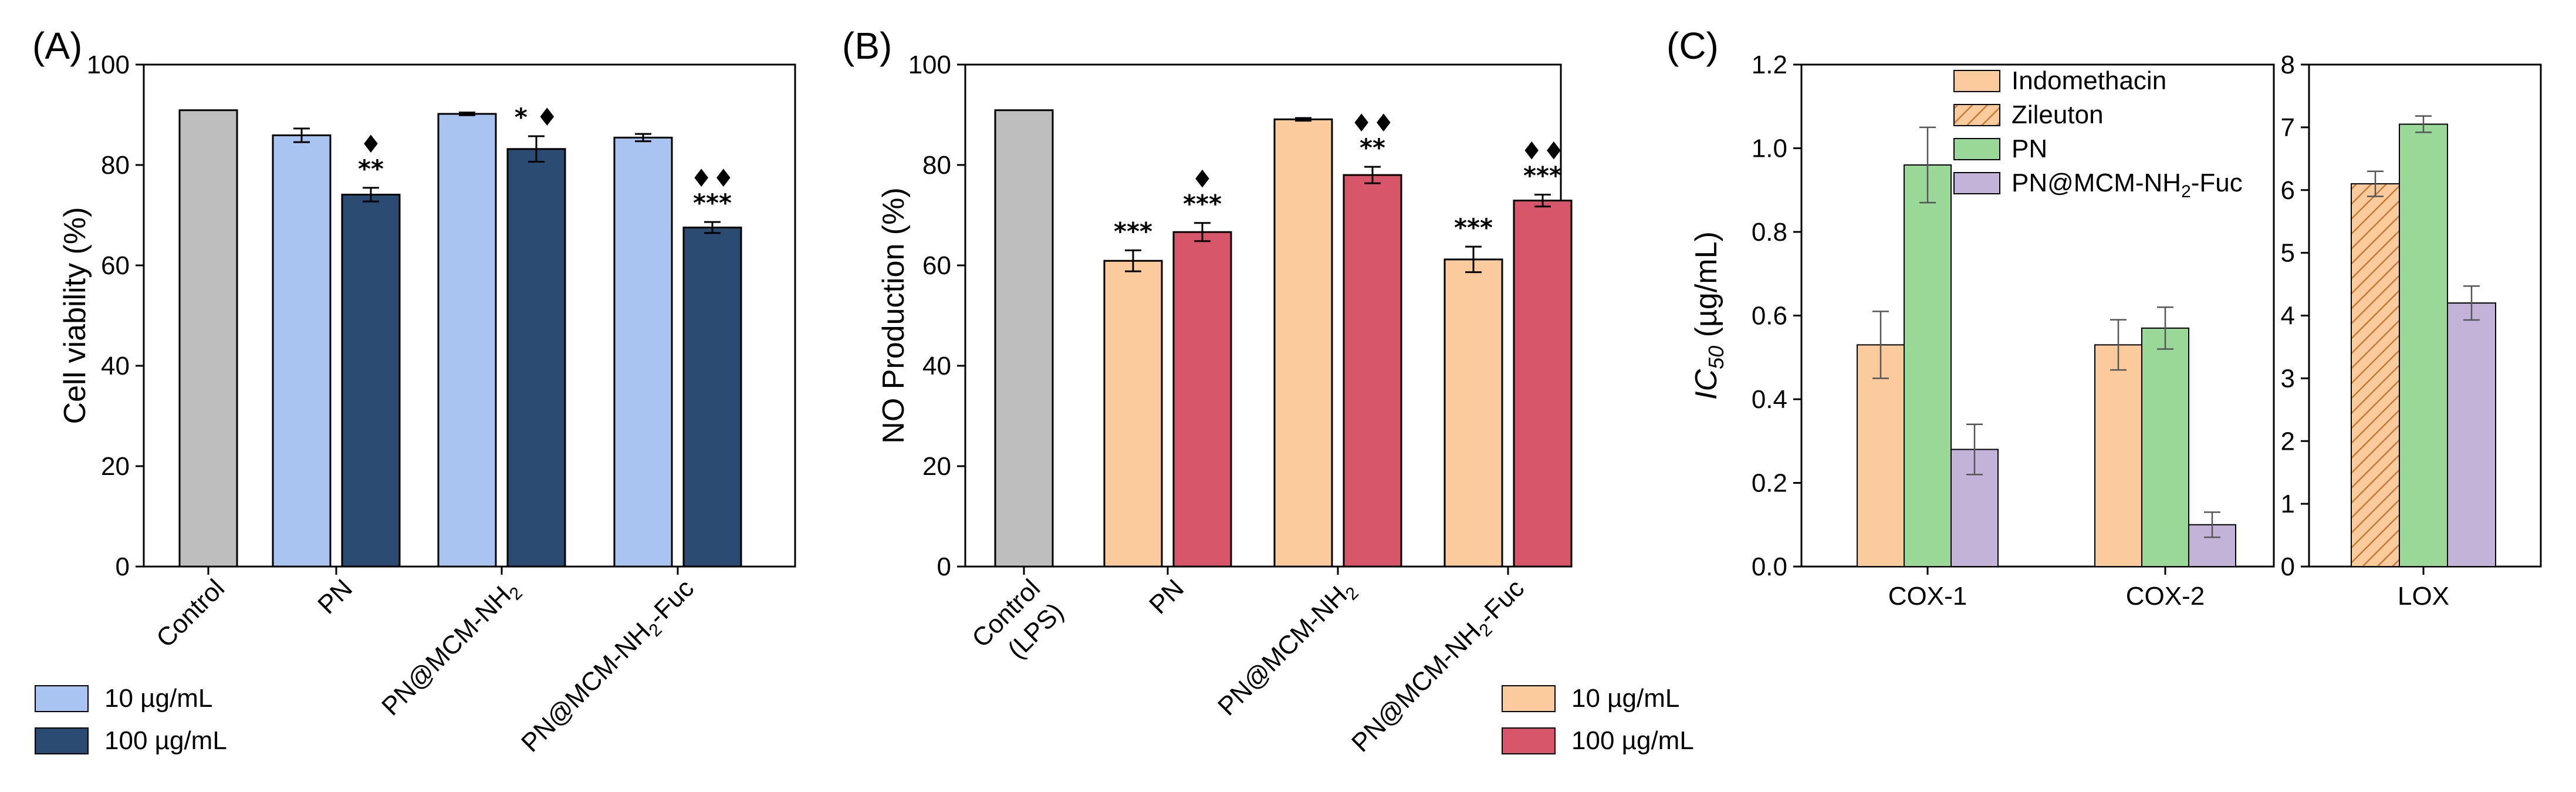  Describe the element at coordinates (115, 266) in the screenshot. I see `panel0-ytick-label: 60` at that location.